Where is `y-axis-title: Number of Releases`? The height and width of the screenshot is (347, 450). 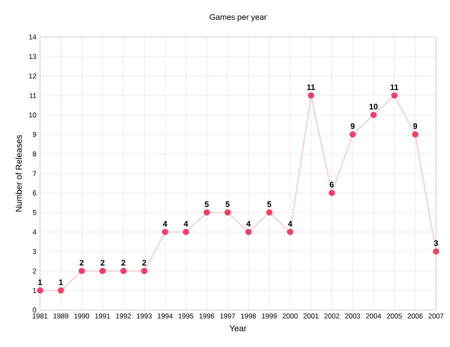 y-axis-title: Number of Releases is located at coordinates (19, 173).